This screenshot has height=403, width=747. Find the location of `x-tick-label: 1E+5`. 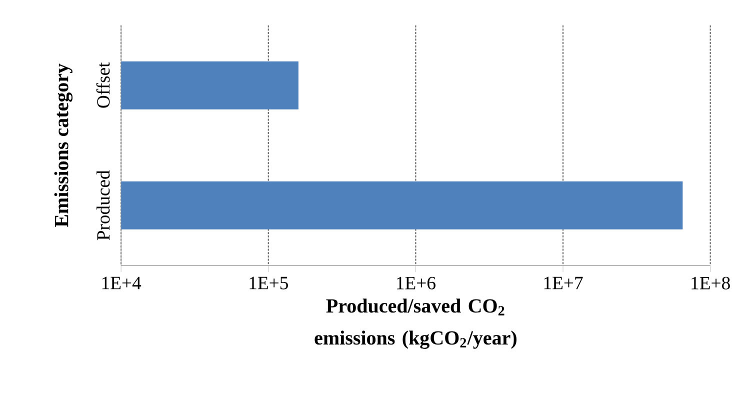

x-tick-label: 1E+5 is located at coordinates (269, 283).